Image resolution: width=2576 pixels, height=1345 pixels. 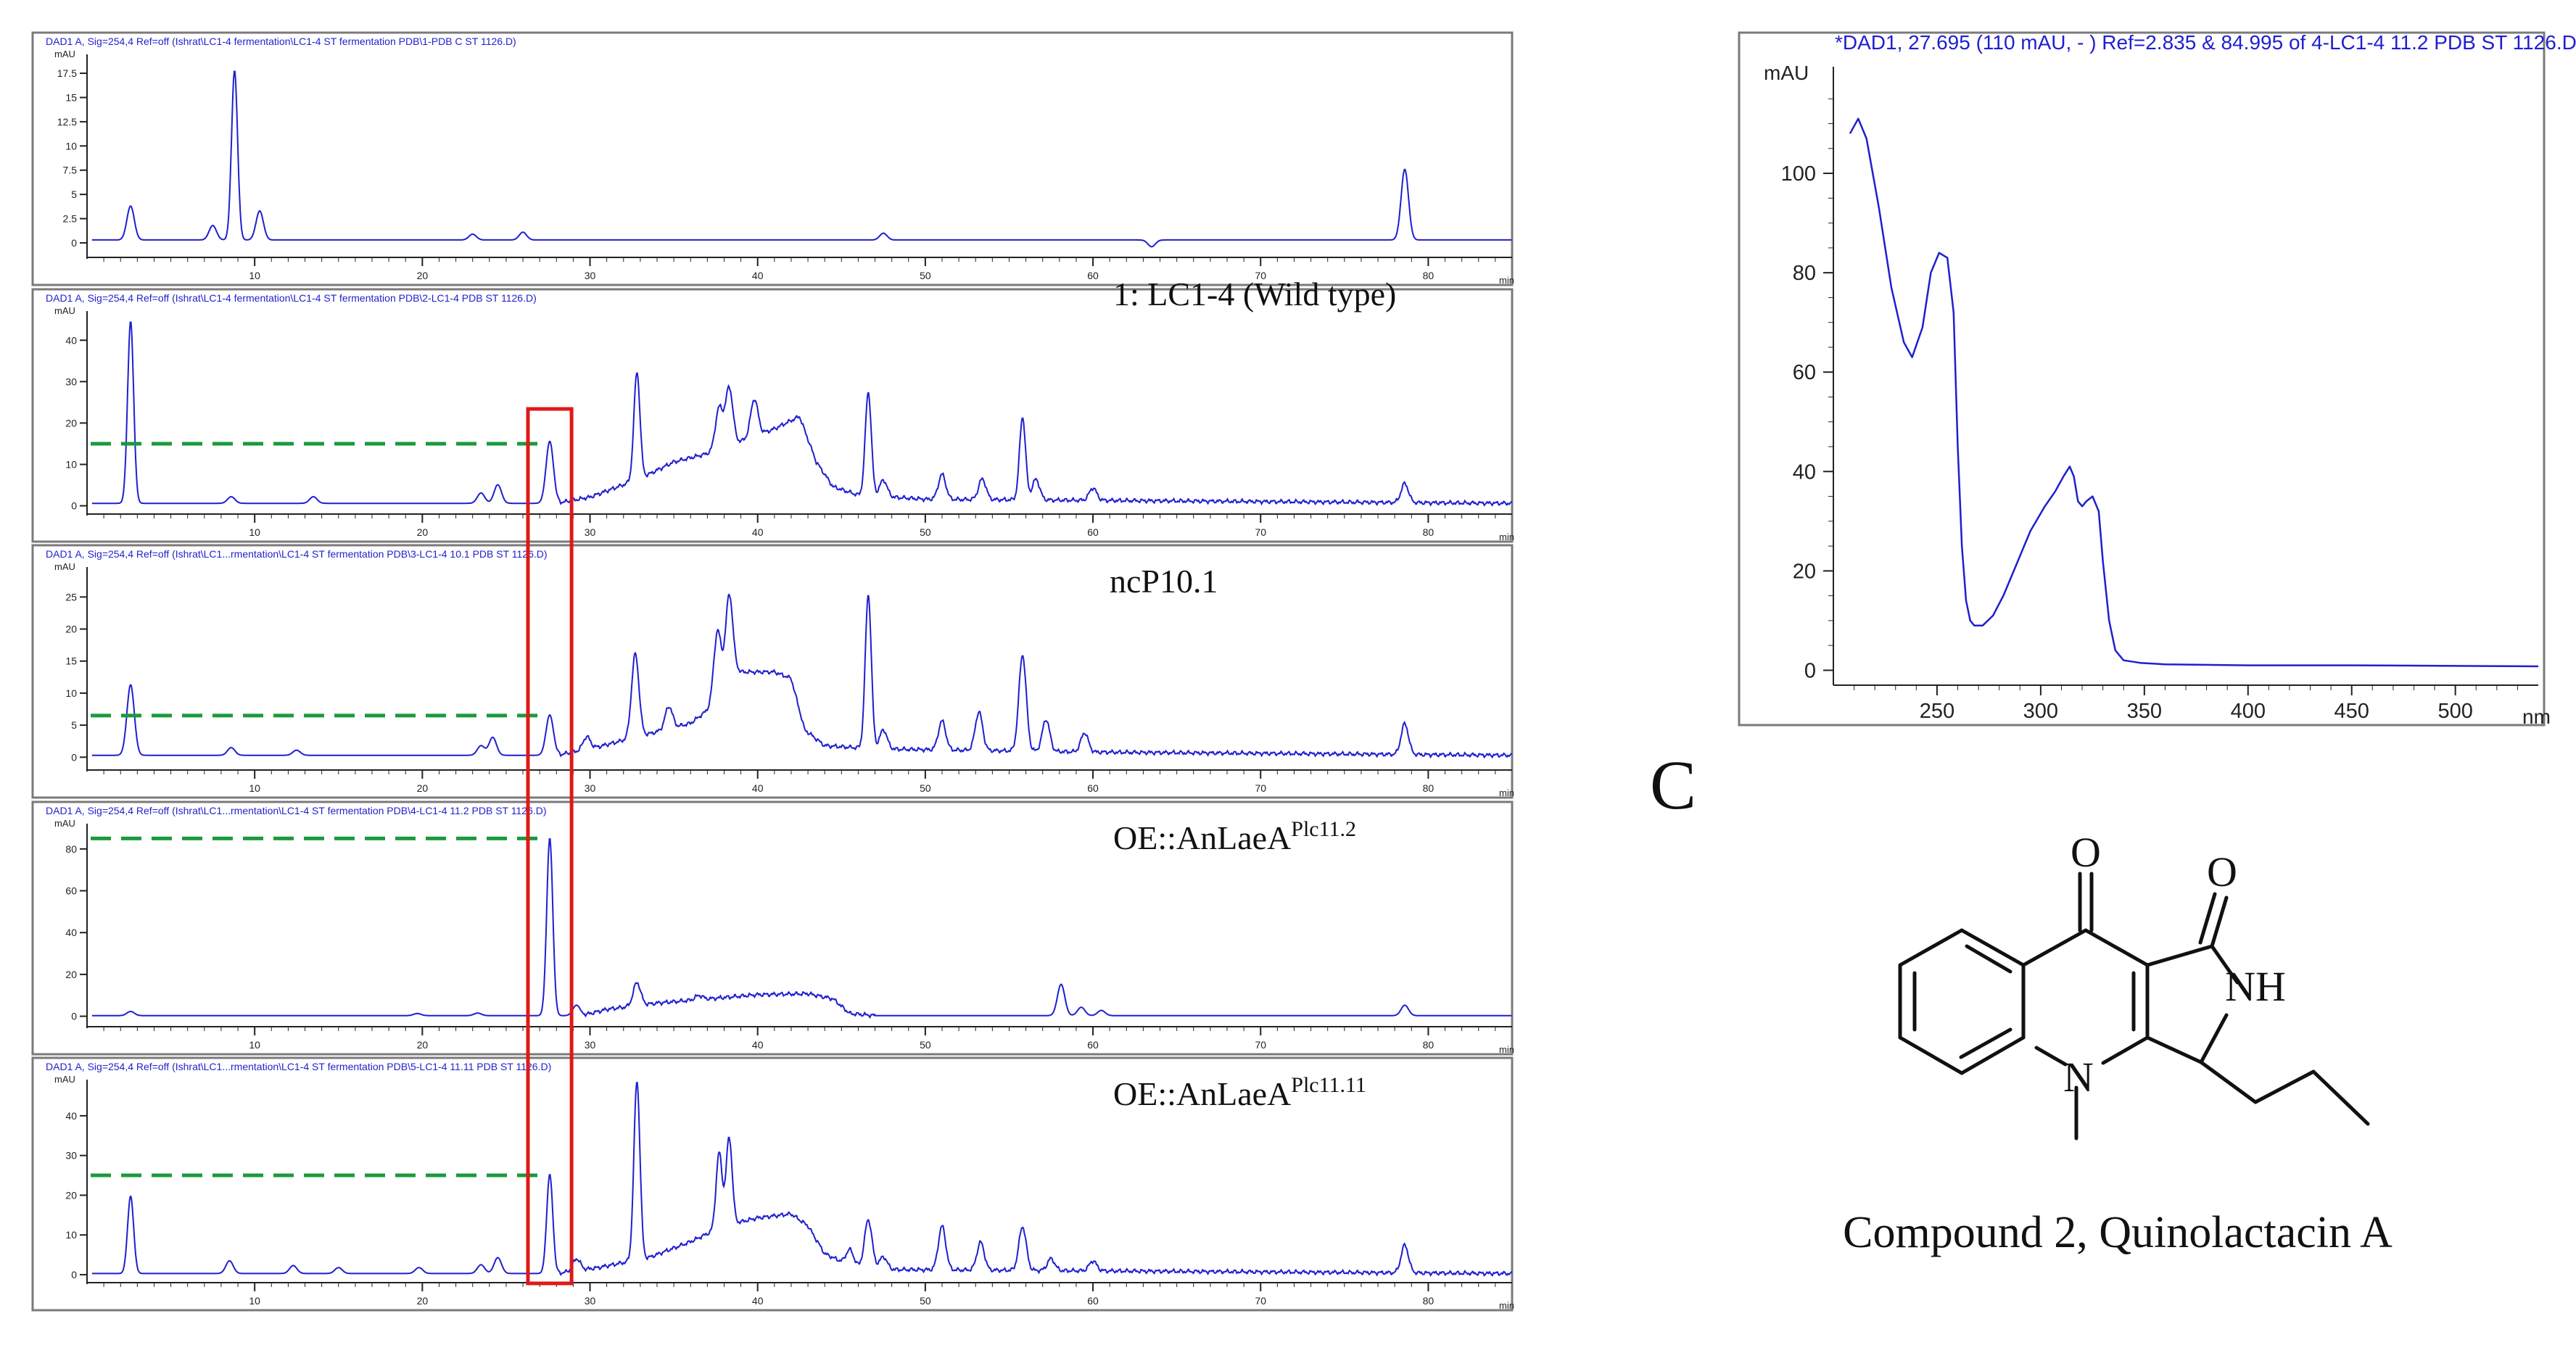 What do you see at coordinates (1937, 711) in the screenshot?
I see `spectrum-x-tick-label: 250` at bounding box center [1937, 711].